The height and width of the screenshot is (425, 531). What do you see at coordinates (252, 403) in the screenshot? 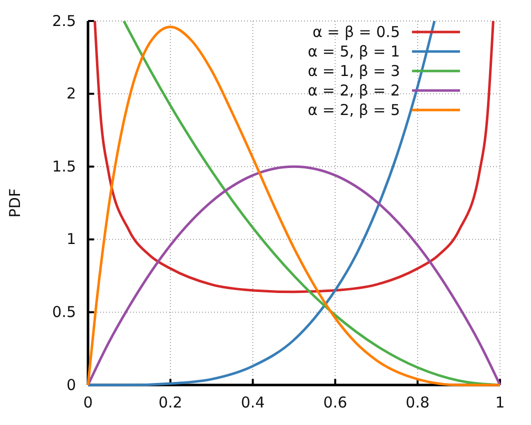
I see `x-tick-label: 0.4` at bounding box center [252, 403].